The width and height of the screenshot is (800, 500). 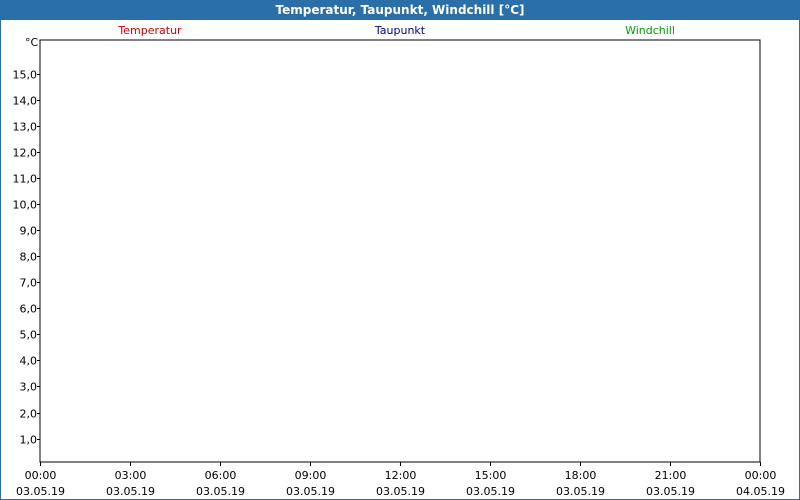 What do you see at coordinates (32, 42) in the screenshot?
I see `y-axis-label: °C` at bounding box center [32, 42].